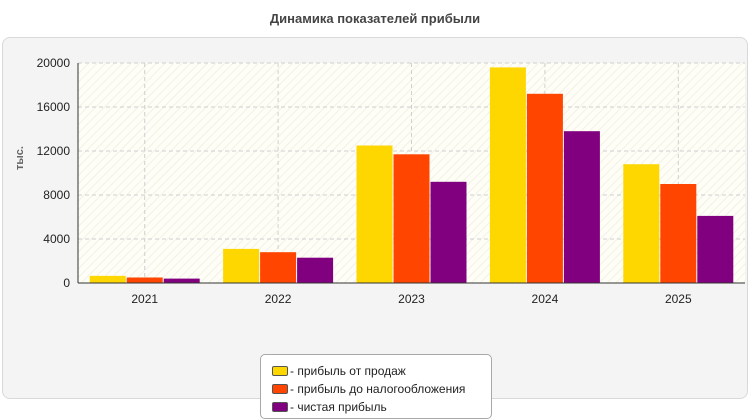 This screenshot has height=419, width=750. Describe the element at coordinates (56, 239) in the screenshot. I see `y-tick-label: 4000` at that location.